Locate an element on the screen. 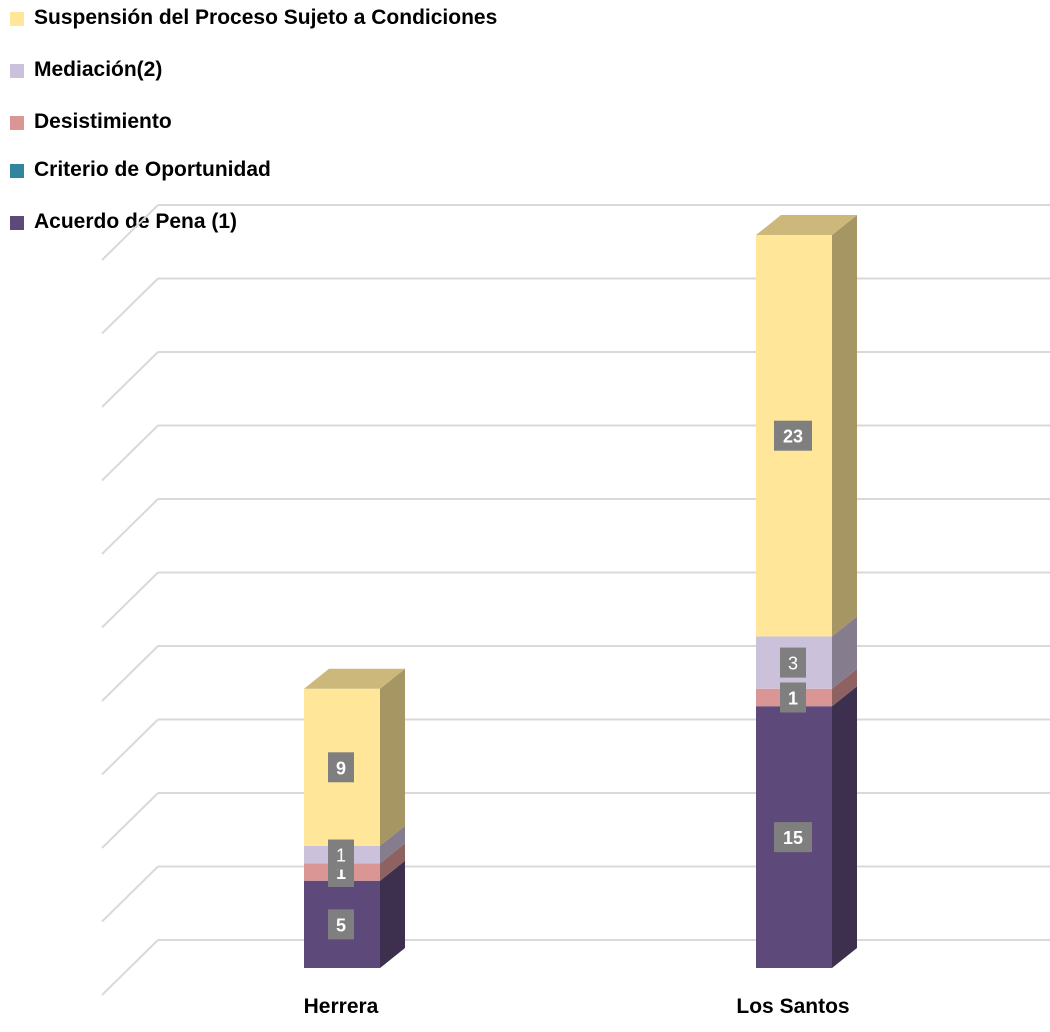 This screenshot has width=1050, height=1032. data-label: 15 is located at coordinates (793, 838).